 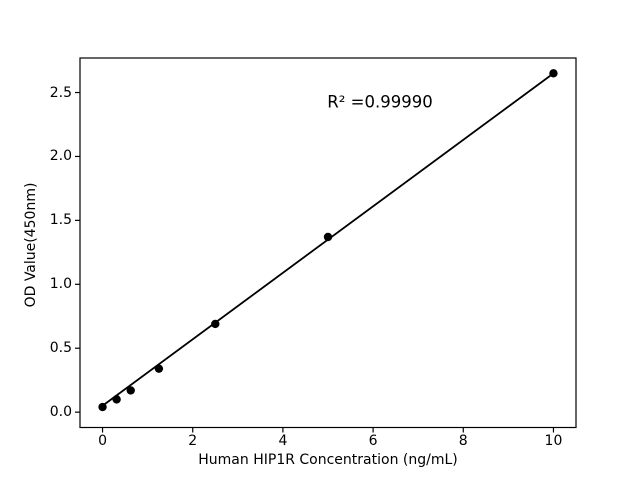 What do you see at coordinates (60, 220) in the screenshot?
I see `y-tick-label: 1.5` at bounding box center [60, 220].